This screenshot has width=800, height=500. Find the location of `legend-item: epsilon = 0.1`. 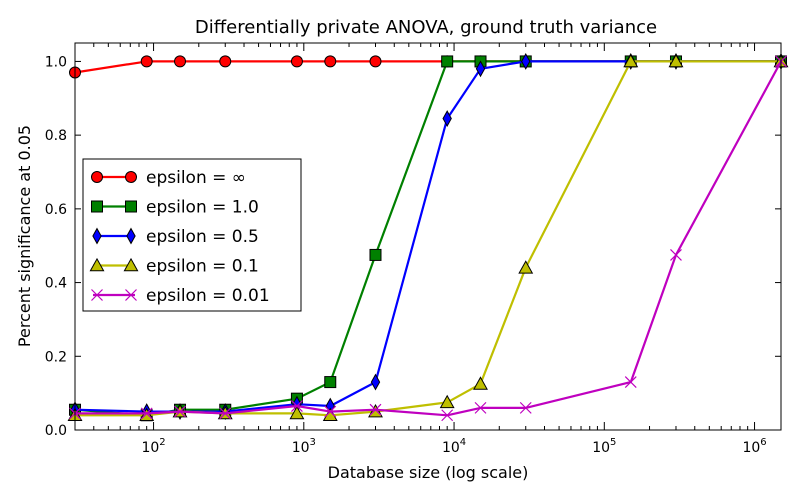

legend-item: epsilon = 0.1 is located at coordinates (174, 267).